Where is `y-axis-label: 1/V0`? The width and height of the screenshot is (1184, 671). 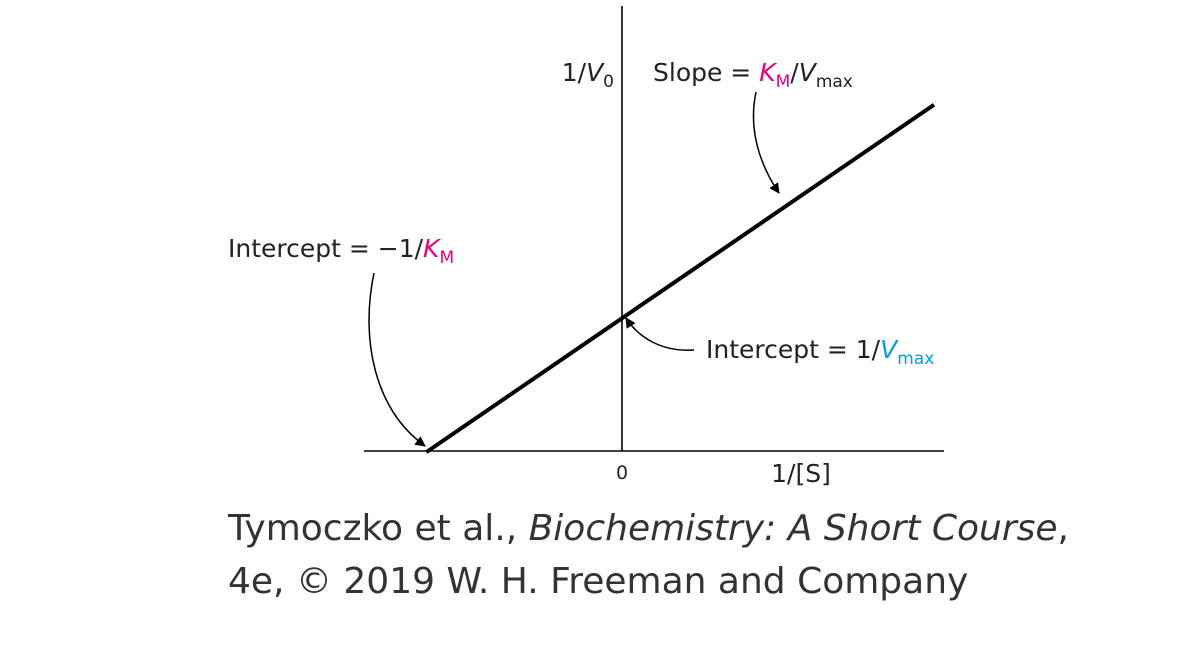 y-axis-label: 1/V0 is located at coordinates (588, 75).